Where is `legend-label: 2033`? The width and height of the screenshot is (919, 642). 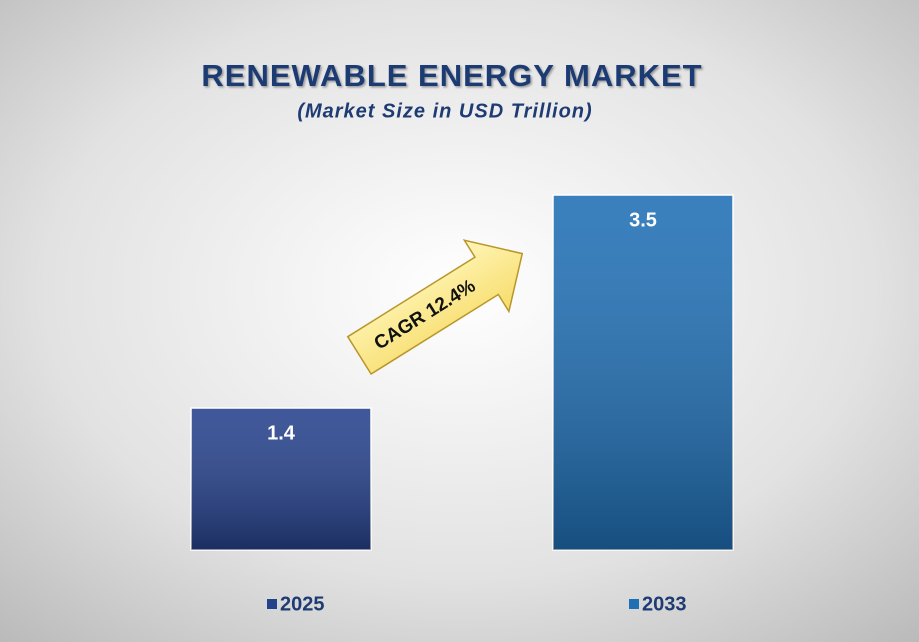
legend-label: 2033 is located at coordinates (664, 604).